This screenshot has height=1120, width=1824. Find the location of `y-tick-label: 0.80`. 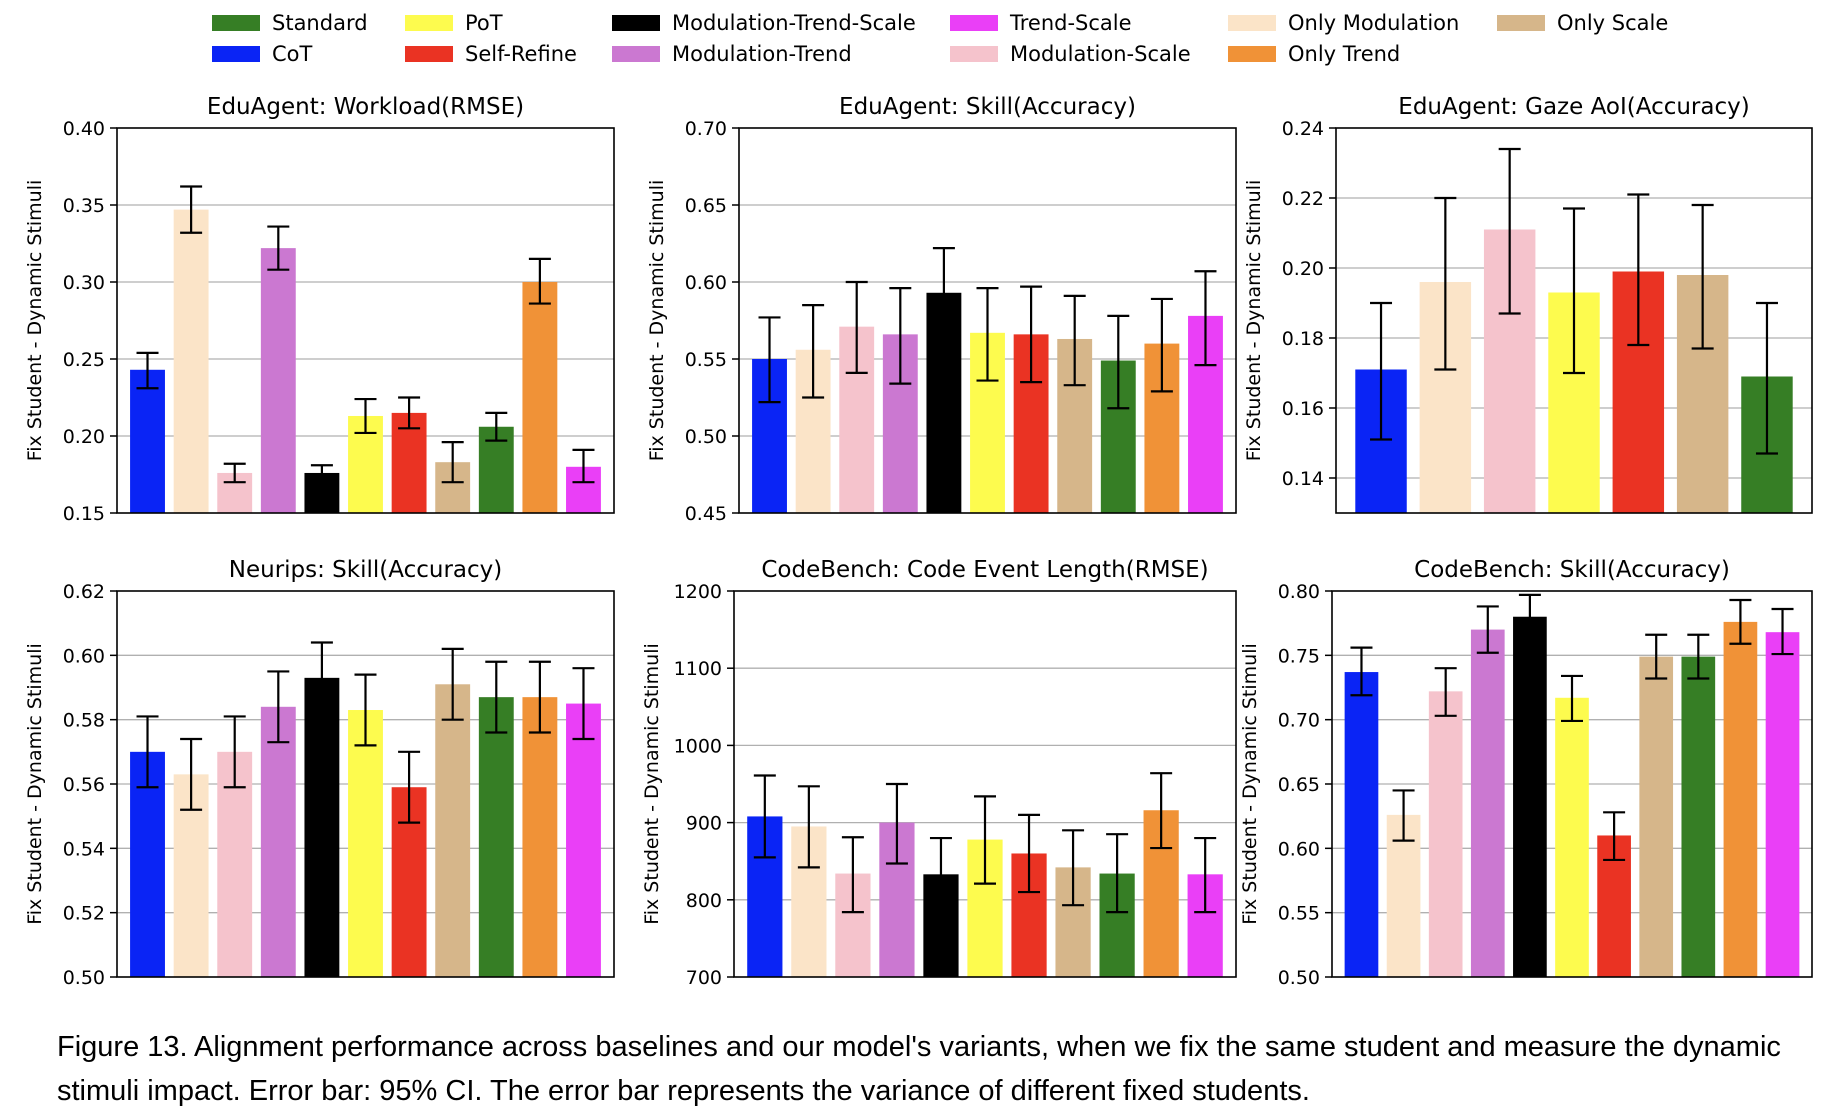

y-tick-label: 0.80 is located at coordinates (1299, 592).